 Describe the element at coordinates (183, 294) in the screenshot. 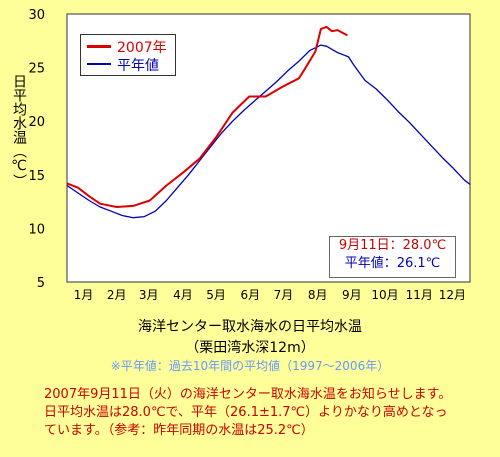

I see `x-tick-label: 4月` at that location.